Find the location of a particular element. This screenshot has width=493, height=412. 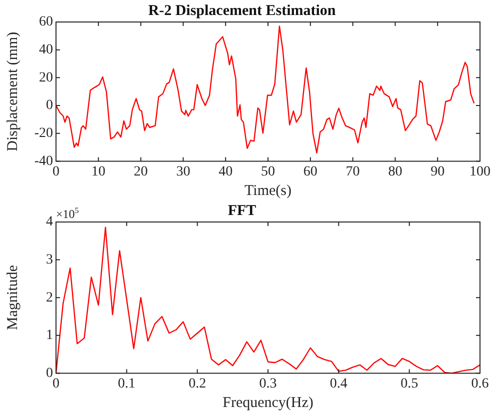

chart-title: FFT is located at coordinates (242, 210).